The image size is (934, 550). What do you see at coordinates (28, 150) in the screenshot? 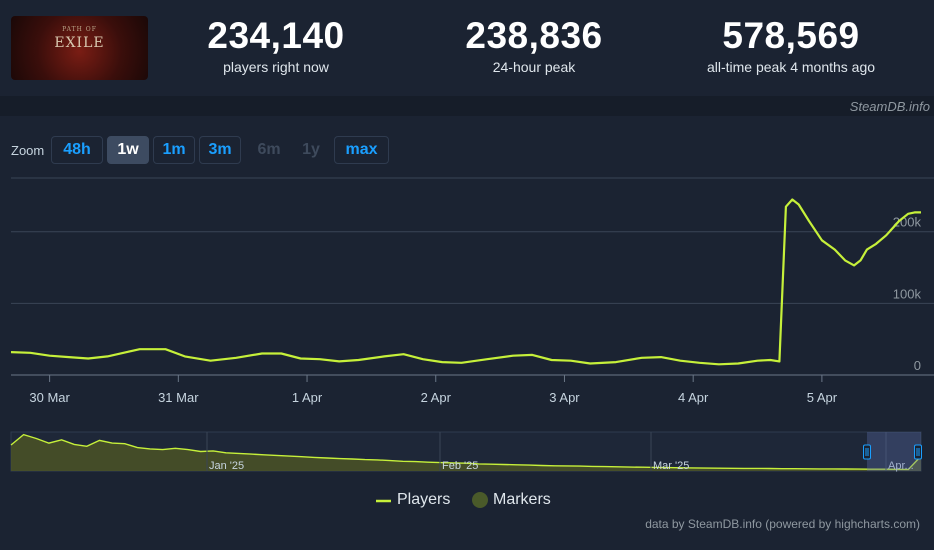
I see `zoom-label: Zoom` at bounding box center [28, 150].